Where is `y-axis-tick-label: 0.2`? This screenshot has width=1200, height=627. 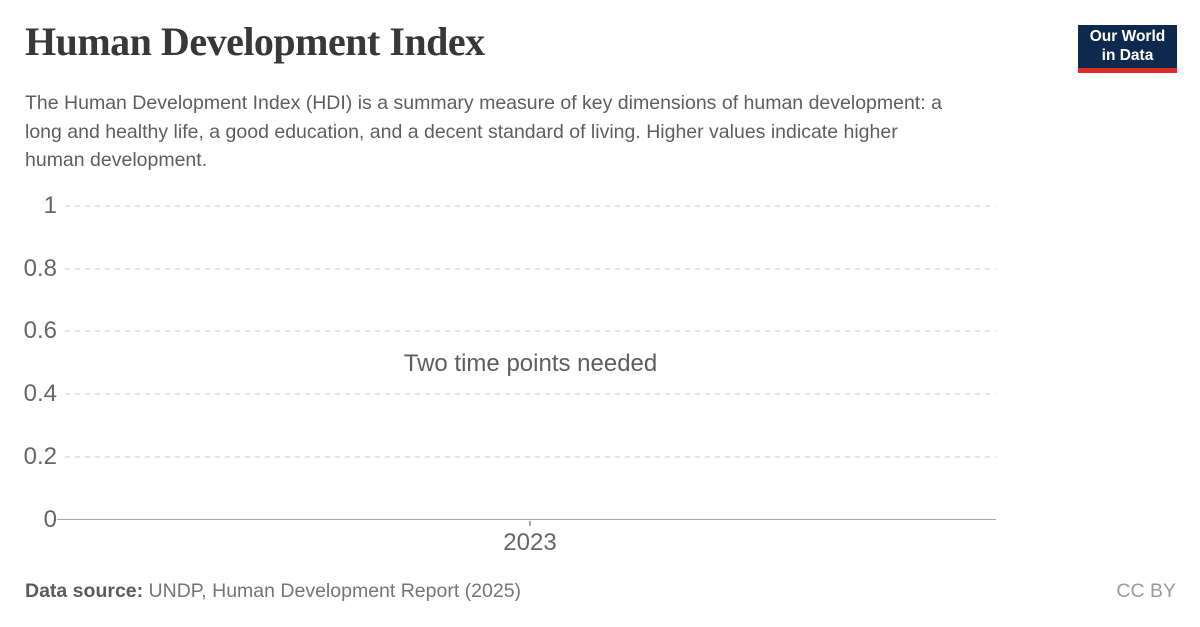 y-axis-tick-label: 0.2 is located at coordinates (40, 456).